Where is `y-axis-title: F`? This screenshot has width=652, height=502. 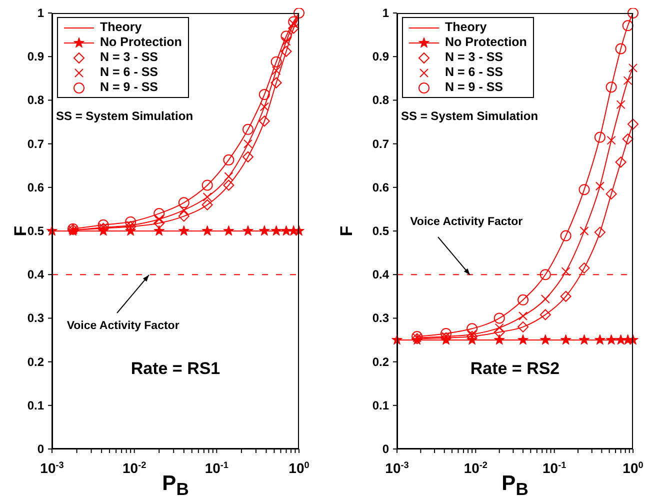 y-axis-title: F is located at coordinates (347, 231).